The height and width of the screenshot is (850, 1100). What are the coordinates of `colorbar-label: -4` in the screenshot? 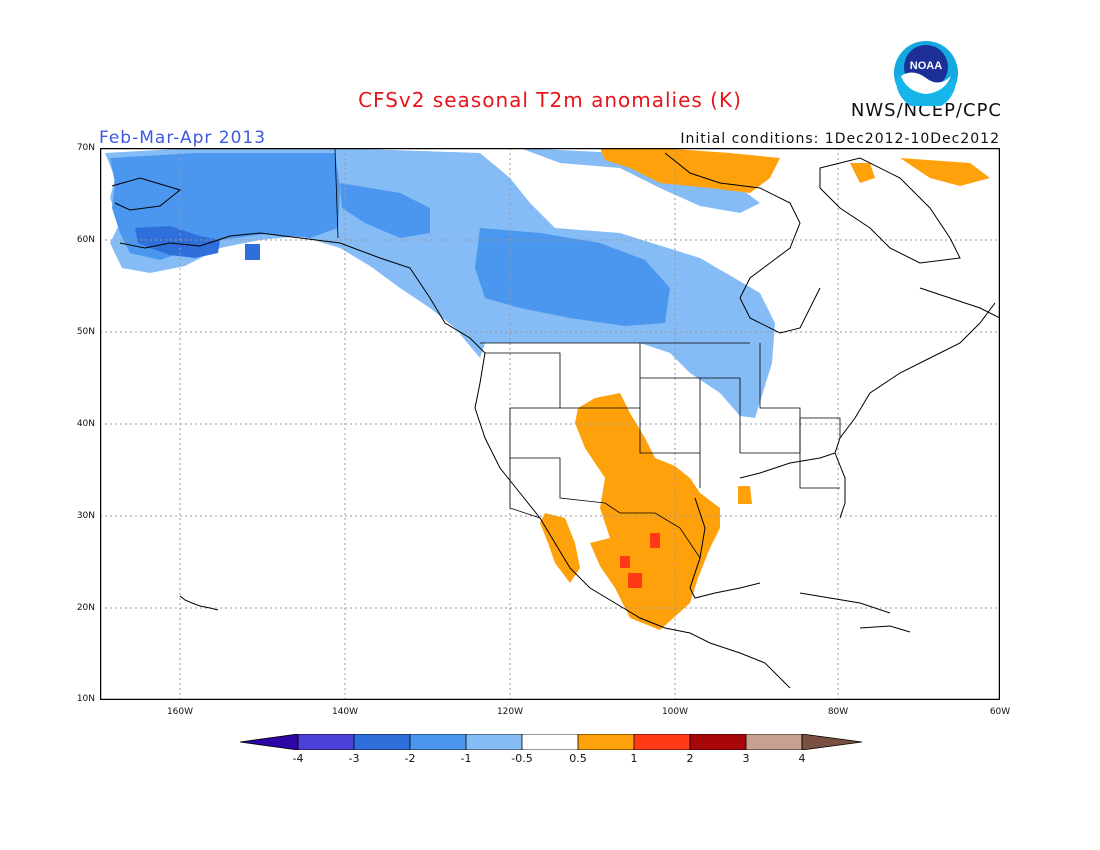 It's located at (298, 758).